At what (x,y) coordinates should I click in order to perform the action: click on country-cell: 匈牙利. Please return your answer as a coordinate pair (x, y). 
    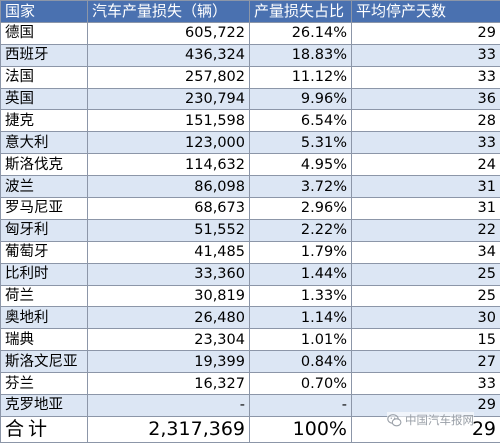
    Looking at the image, I should click on (44, 230).